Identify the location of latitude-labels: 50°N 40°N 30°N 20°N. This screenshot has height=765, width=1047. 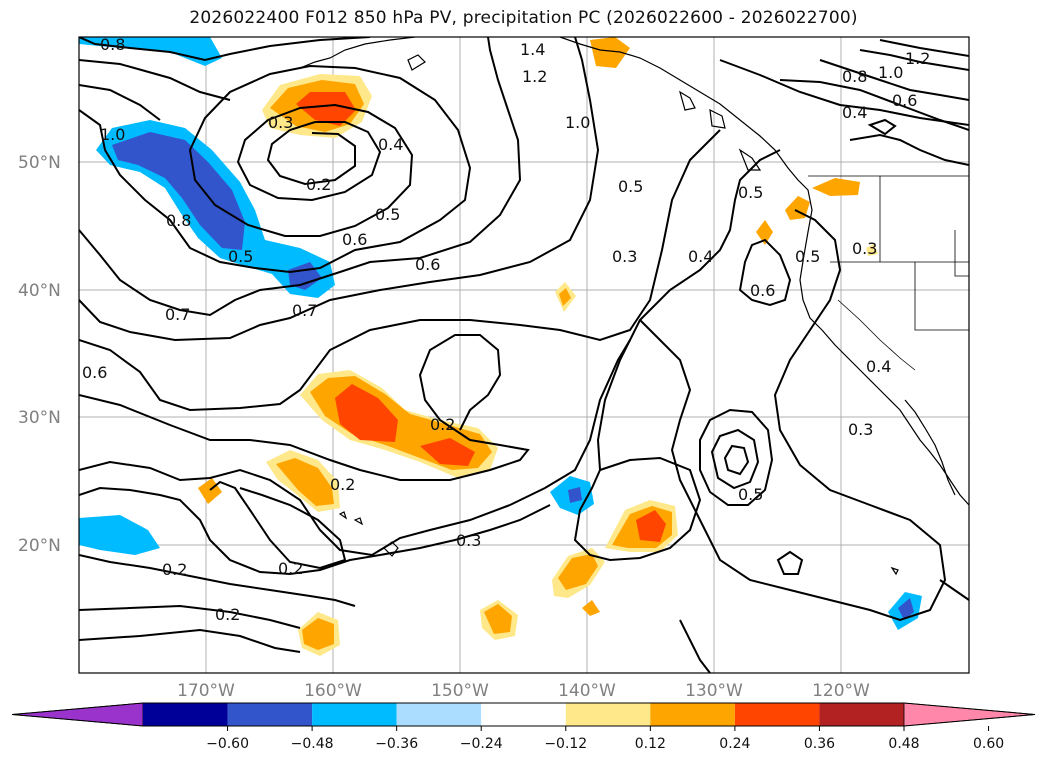
(39, 354).